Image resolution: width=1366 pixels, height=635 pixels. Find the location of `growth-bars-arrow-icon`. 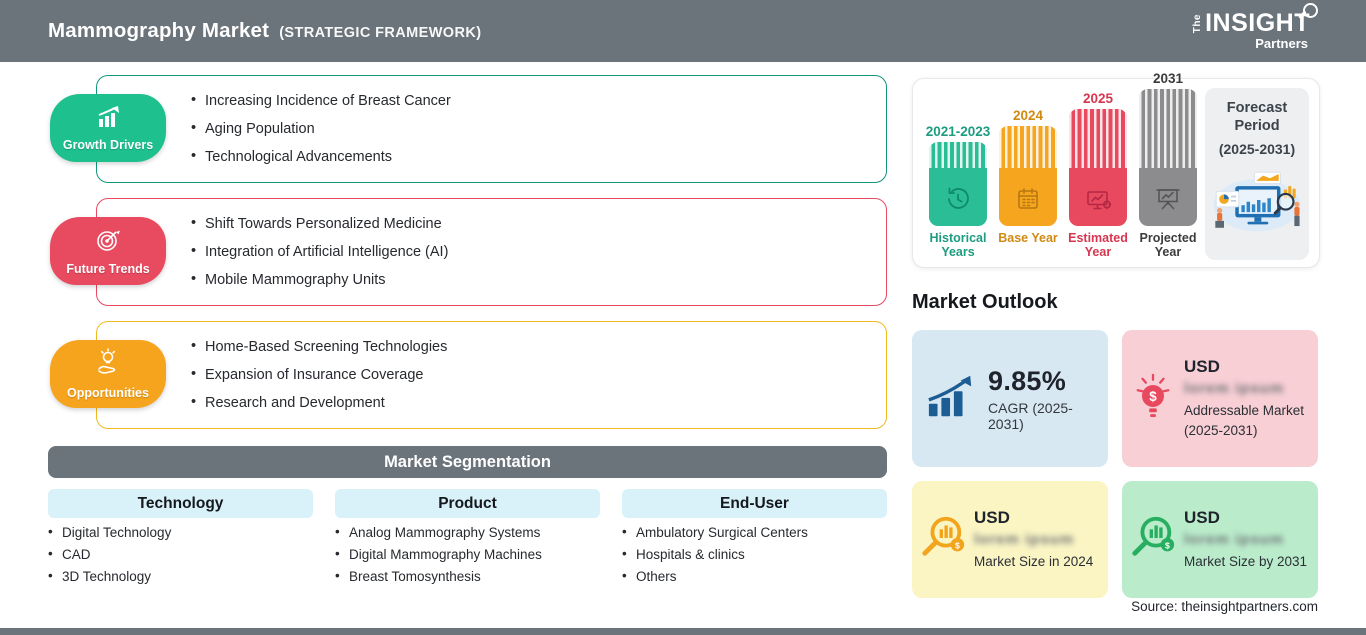

growth-bars-arrow-icon is located at coordinates (108, 120).